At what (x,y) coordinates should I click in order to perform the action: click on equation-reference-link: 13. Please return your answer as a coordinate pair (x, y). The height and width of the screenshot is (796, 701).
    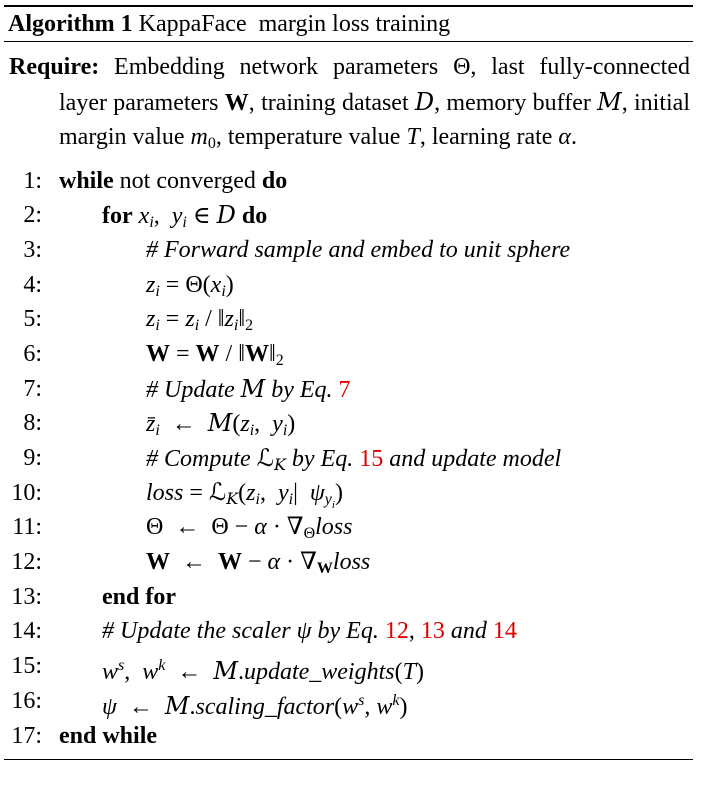
    Looking at the image, I should click on (432, 631).